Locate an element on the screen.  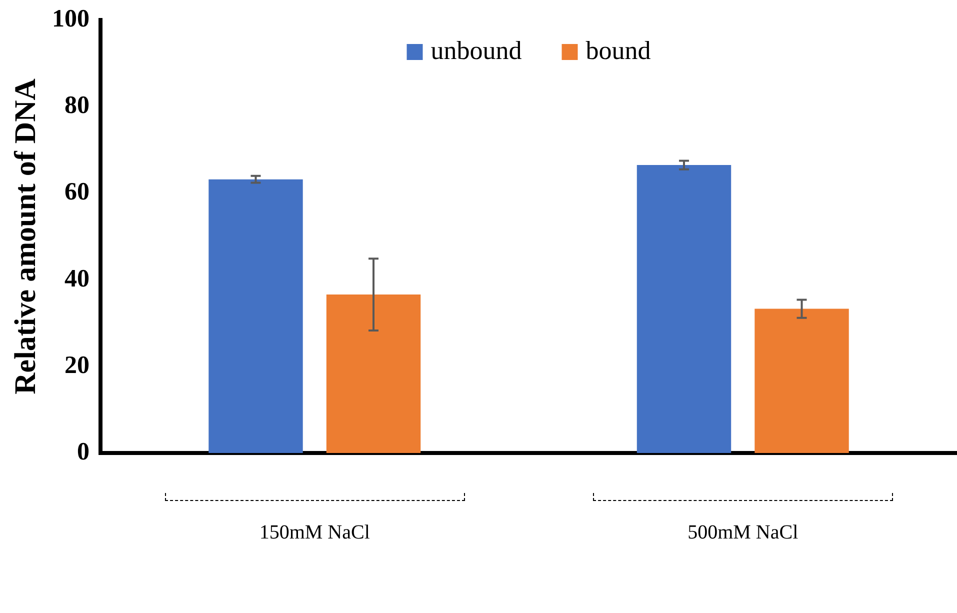
y-tick-label: 100 is located at coordinates (71, 18).